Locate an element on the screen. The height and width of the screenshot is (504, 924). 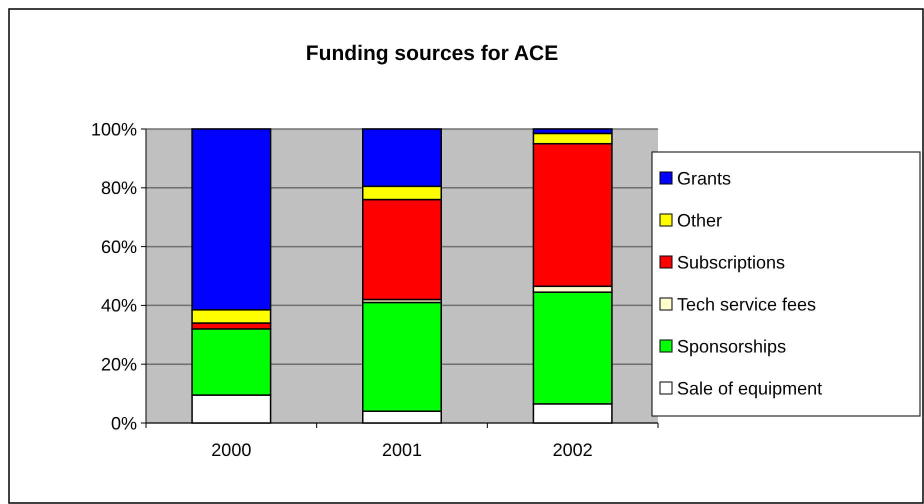
legend-label: Subscriptions is located at coordinates (731, 262).